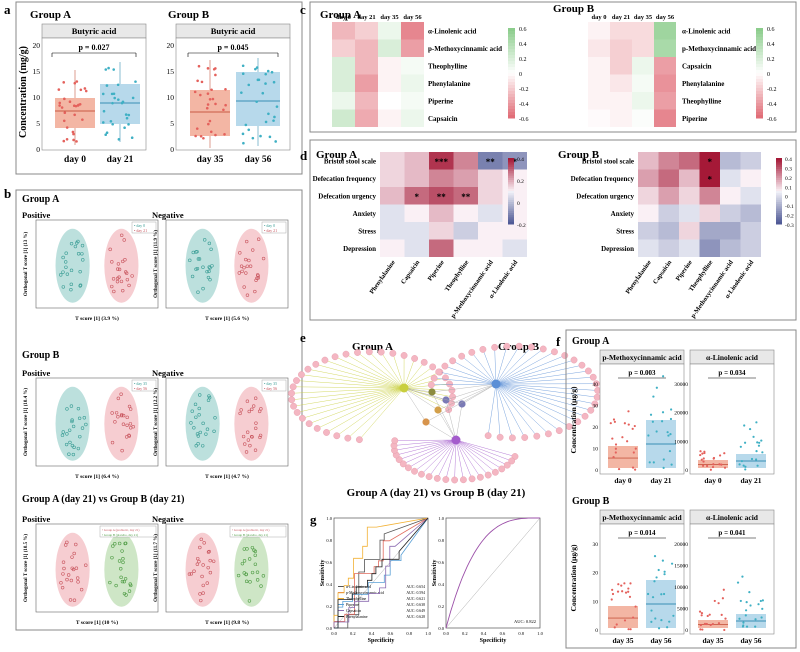  I want to click on panel-a-groupB-strip: Butyric acid, so click(233, 31).